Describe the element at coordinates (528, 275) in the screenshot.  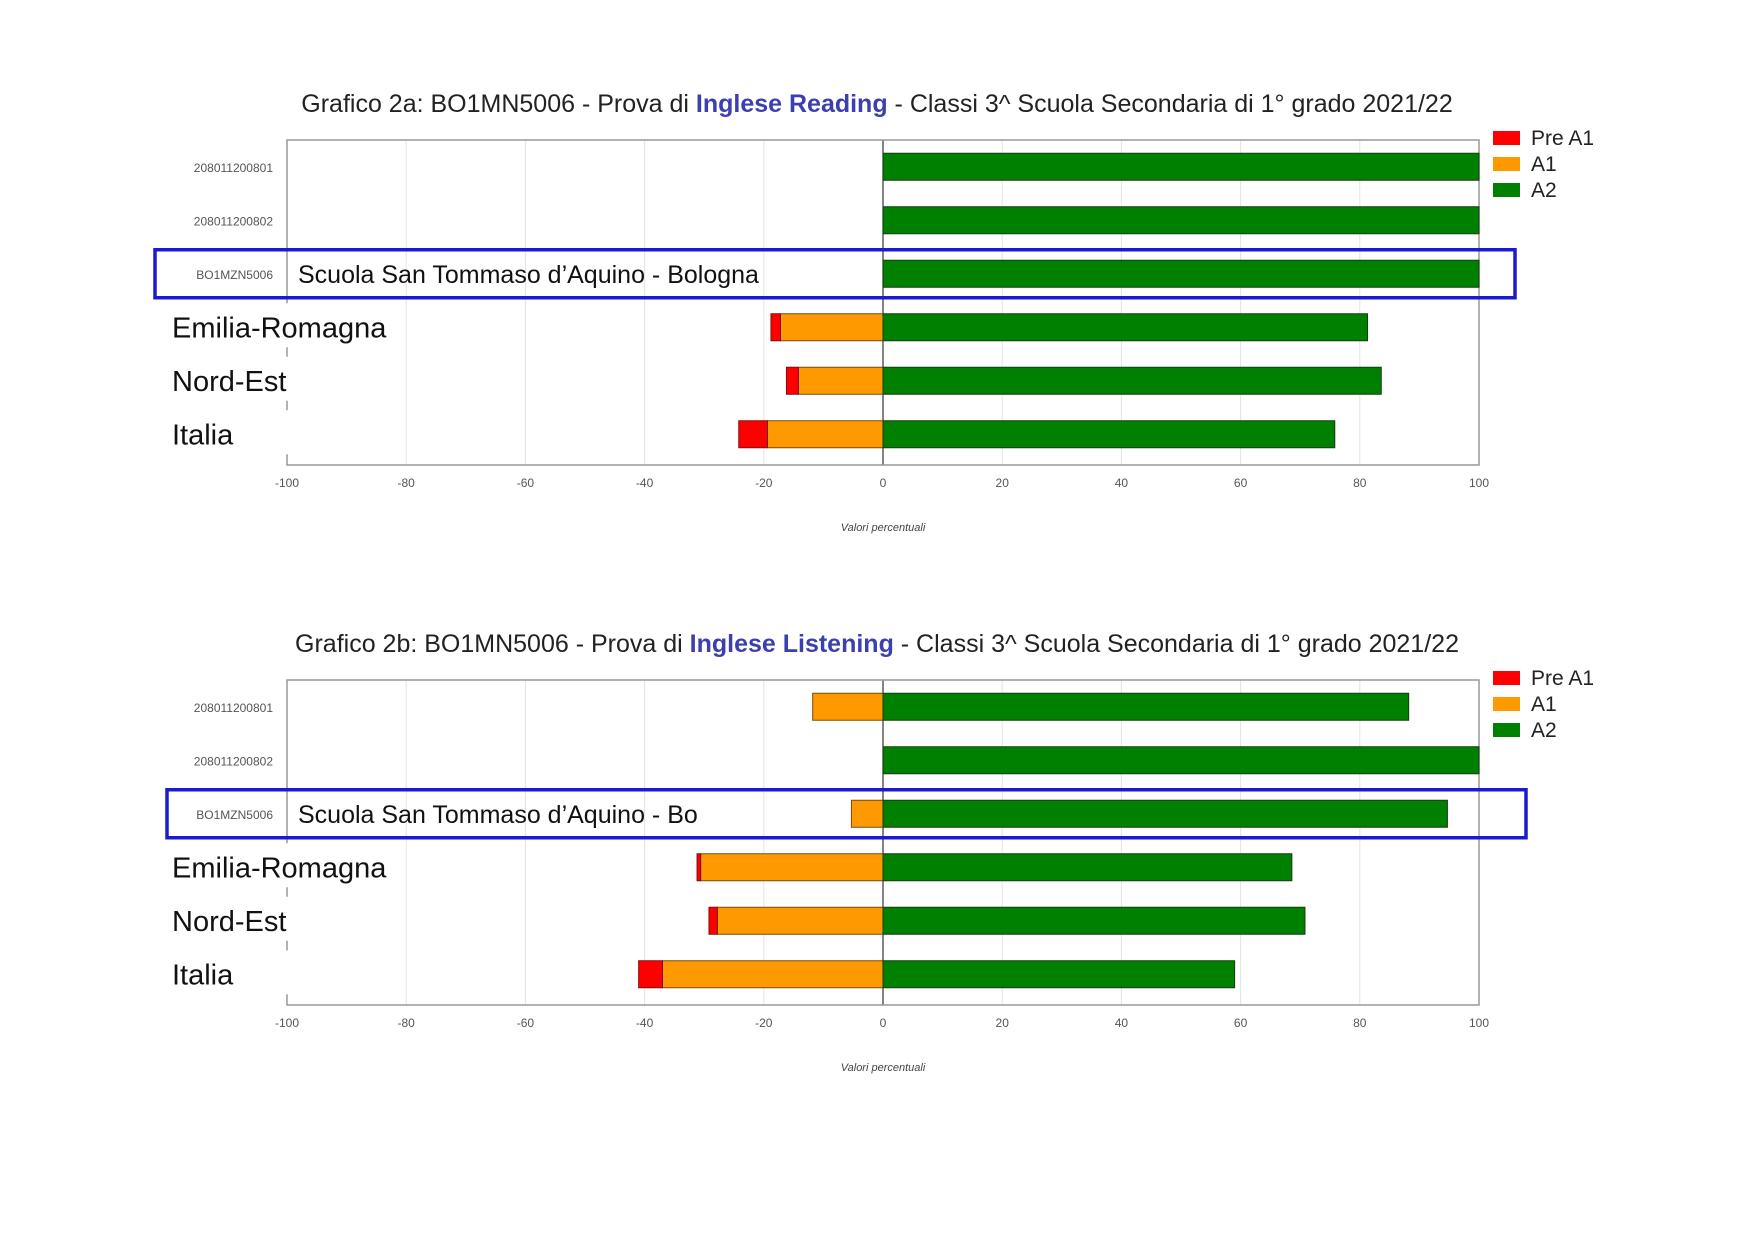
I see `school-annotation: Scuola San Tommaso d’Aquino - Bologna` at that location.